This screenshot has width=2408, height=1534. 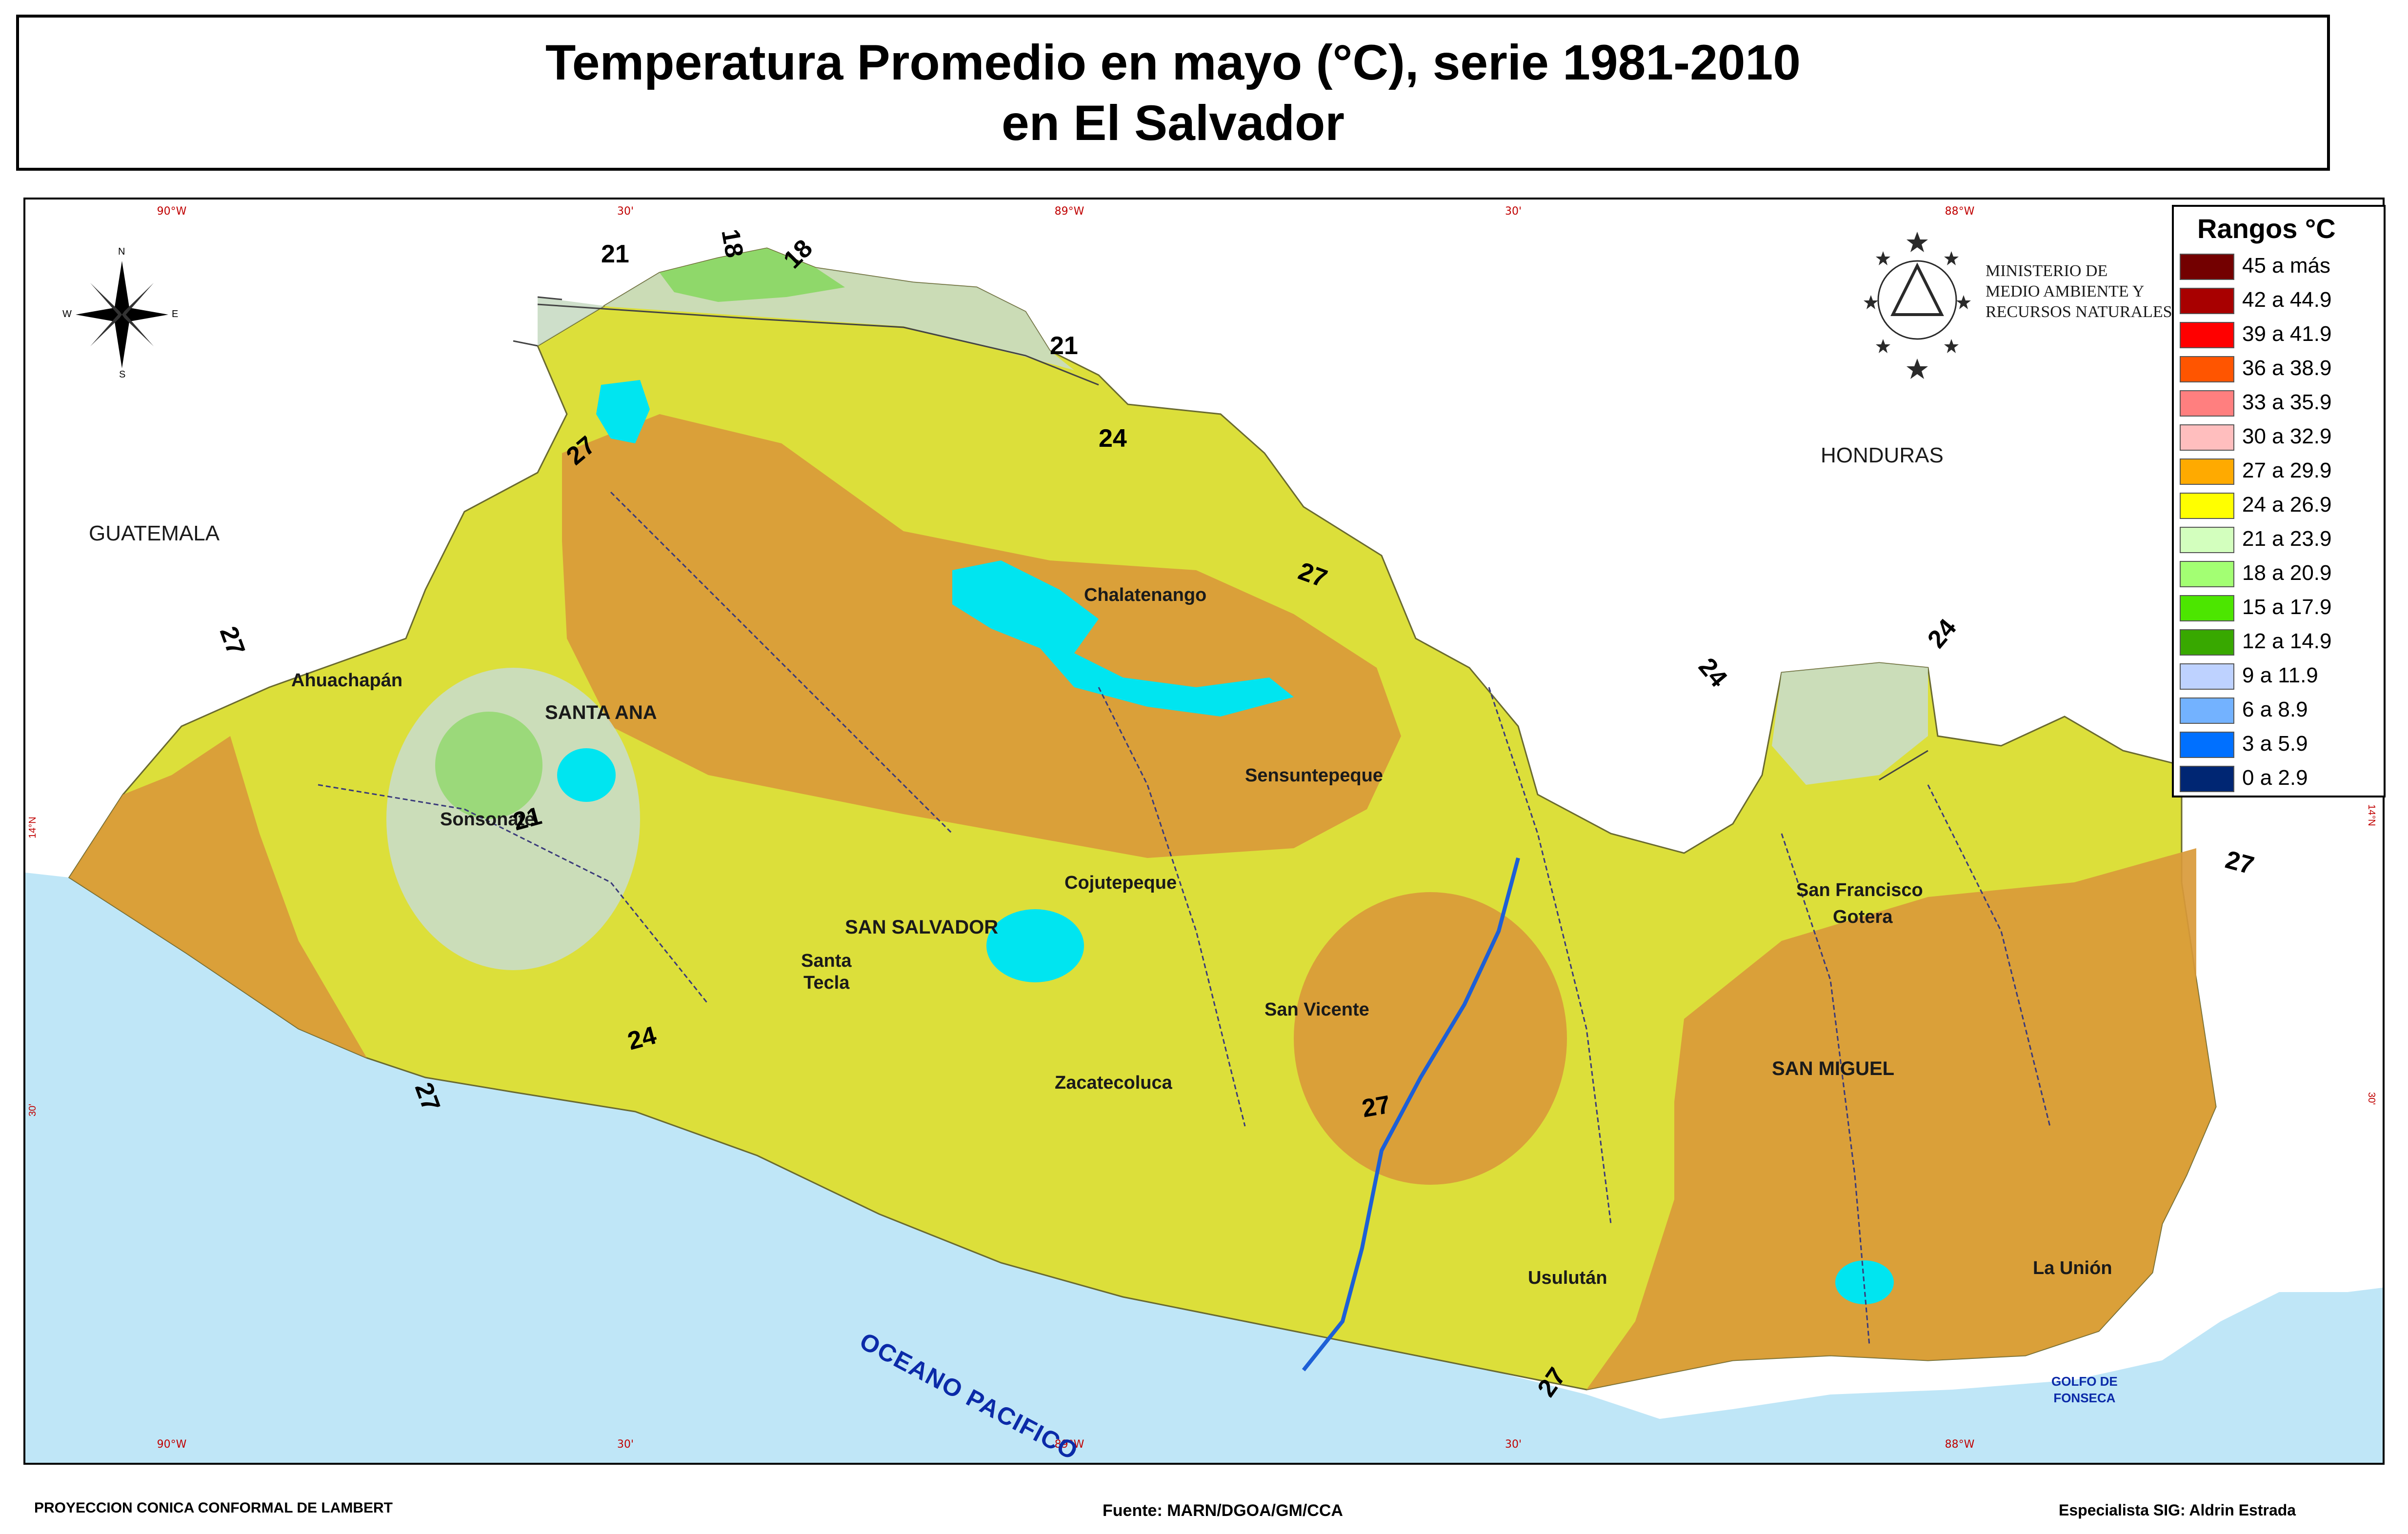 I want to click on zone-18-santa-ana, so click(x=489, y=765).